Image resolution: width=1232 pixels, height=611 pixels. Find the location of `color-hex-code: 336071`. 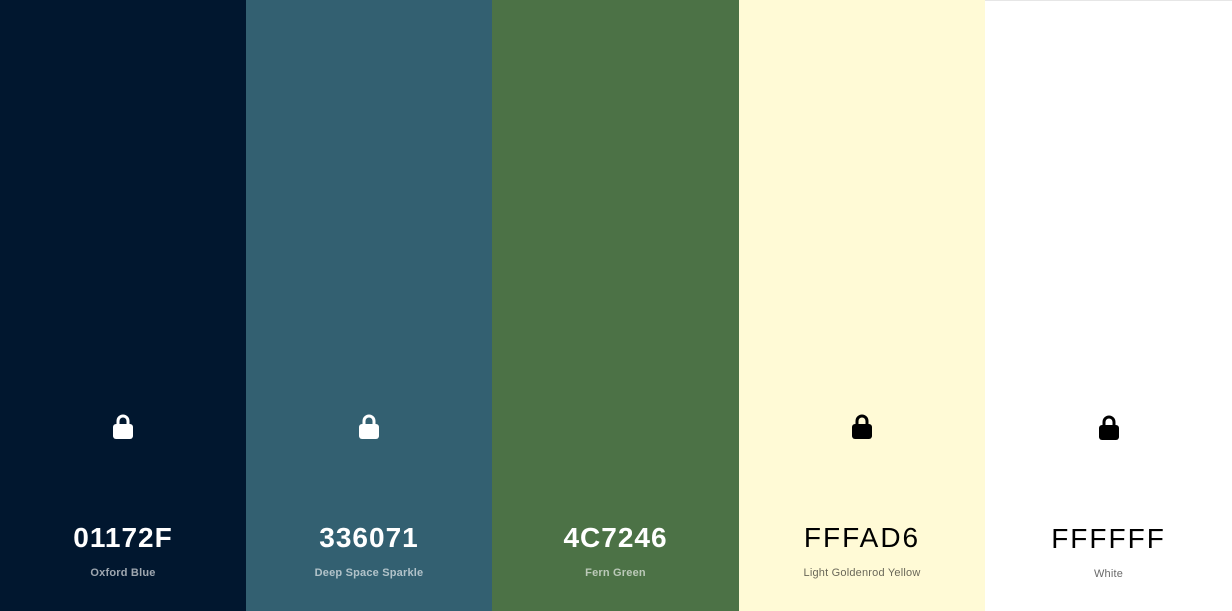

color-hex-code: 336071 is located at coordinates (369, 537).